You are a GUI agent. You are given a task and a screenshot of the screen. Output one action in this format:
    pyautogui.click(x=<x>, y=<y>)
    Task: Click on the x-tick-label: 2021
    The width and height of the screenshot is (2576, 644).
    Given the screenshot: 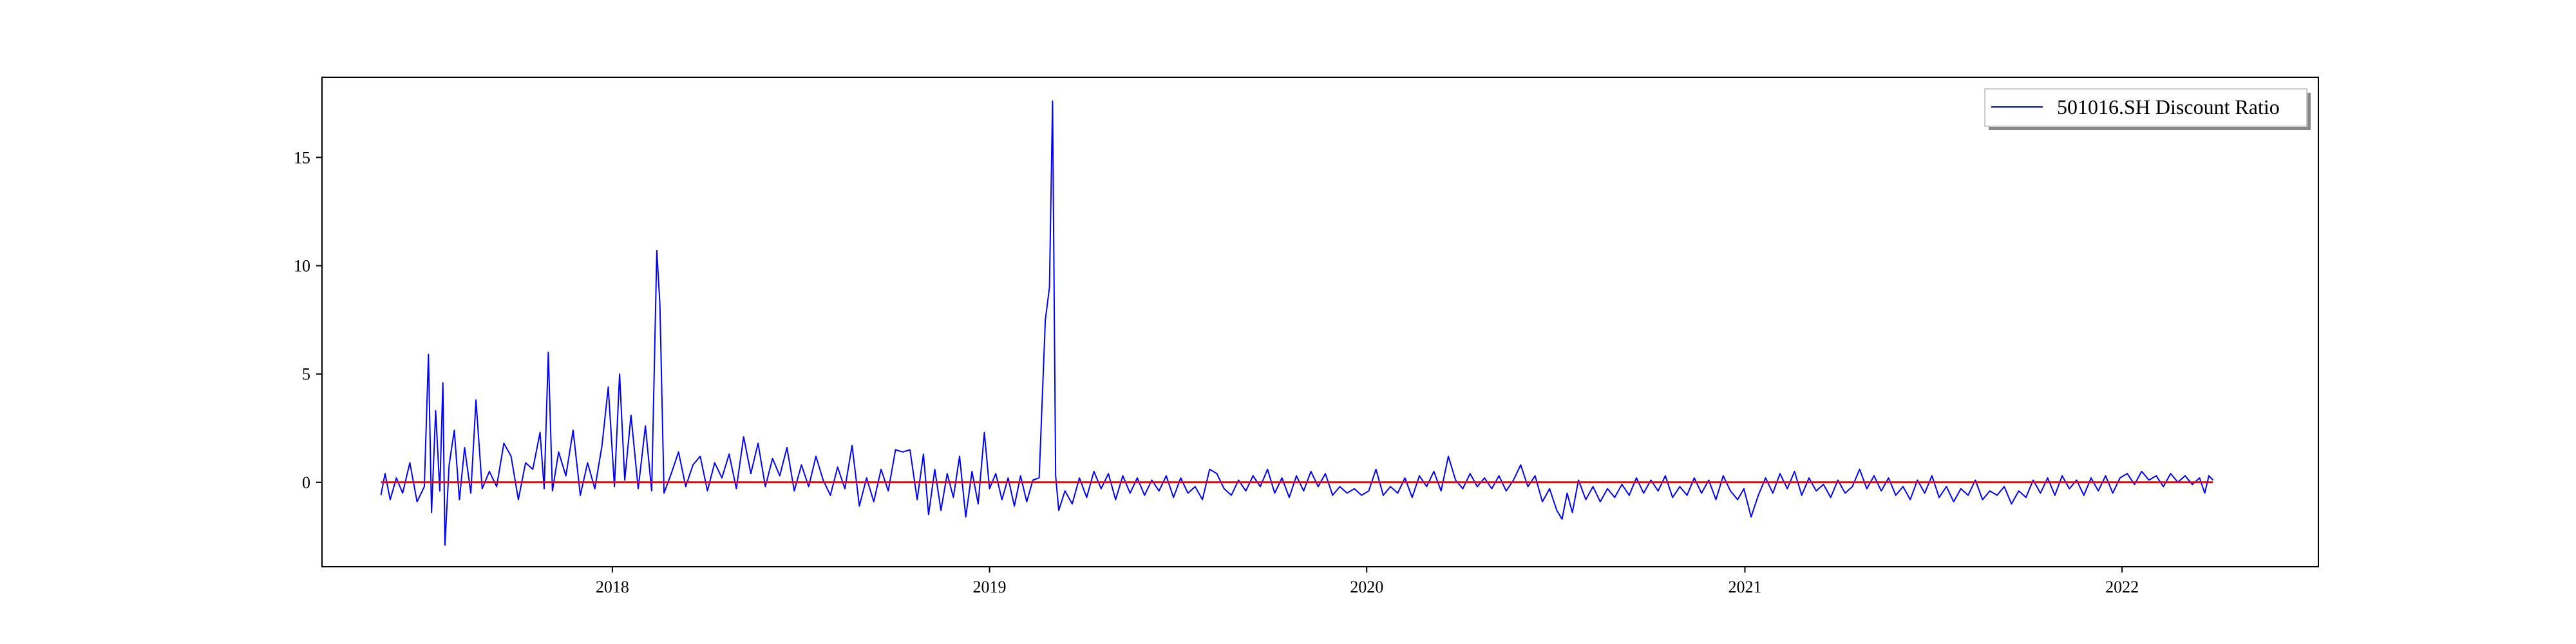 What is the action you would take?
    pyautogui.click(x=1744, y=587)
    